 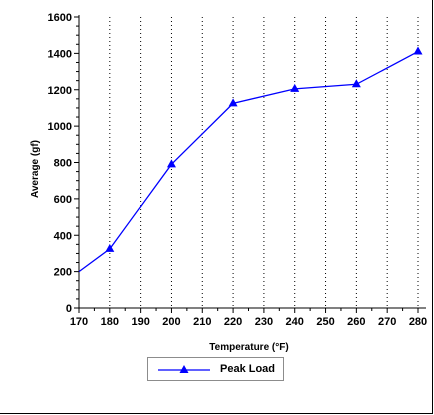 What do you see at coordinates (79, 322) in the screenshot?
I see `x-tick-label-170: 170` at bounding box center [79, 322].